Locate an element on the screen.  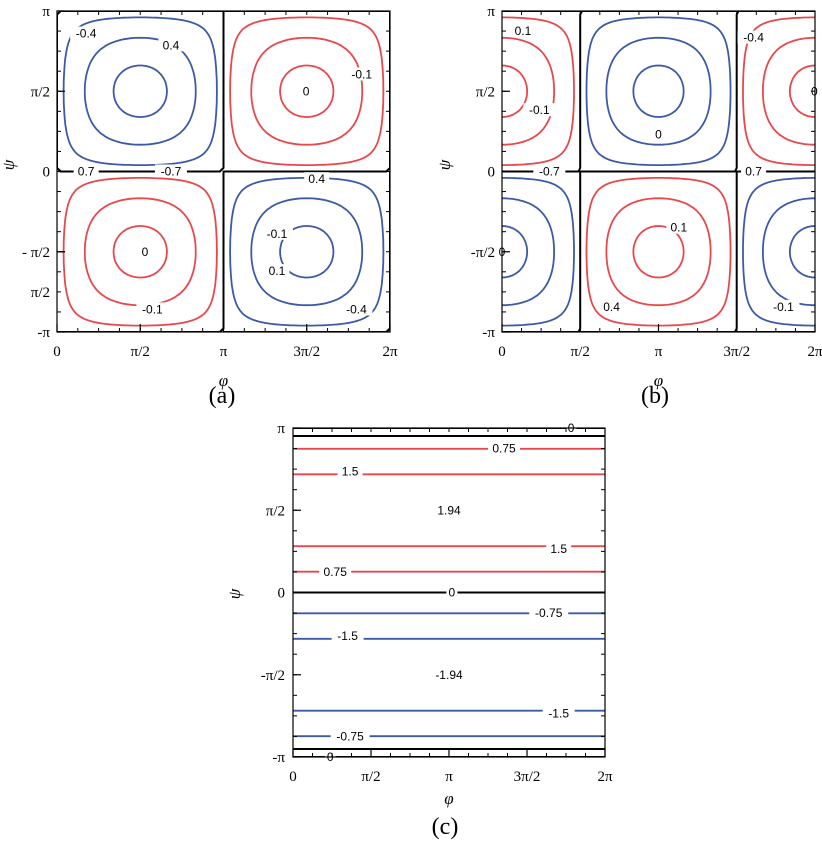
contour-label: -0.7 is located at coordinates (171, 172).